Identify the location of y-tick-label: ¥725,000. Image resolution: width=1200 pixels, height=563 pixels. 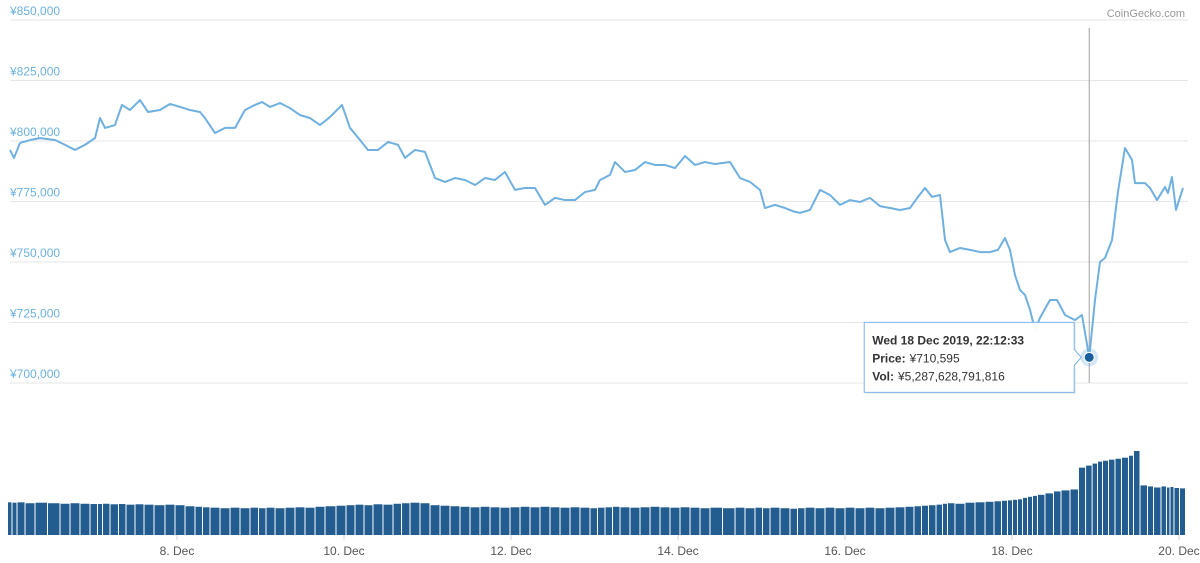
(34, 314).